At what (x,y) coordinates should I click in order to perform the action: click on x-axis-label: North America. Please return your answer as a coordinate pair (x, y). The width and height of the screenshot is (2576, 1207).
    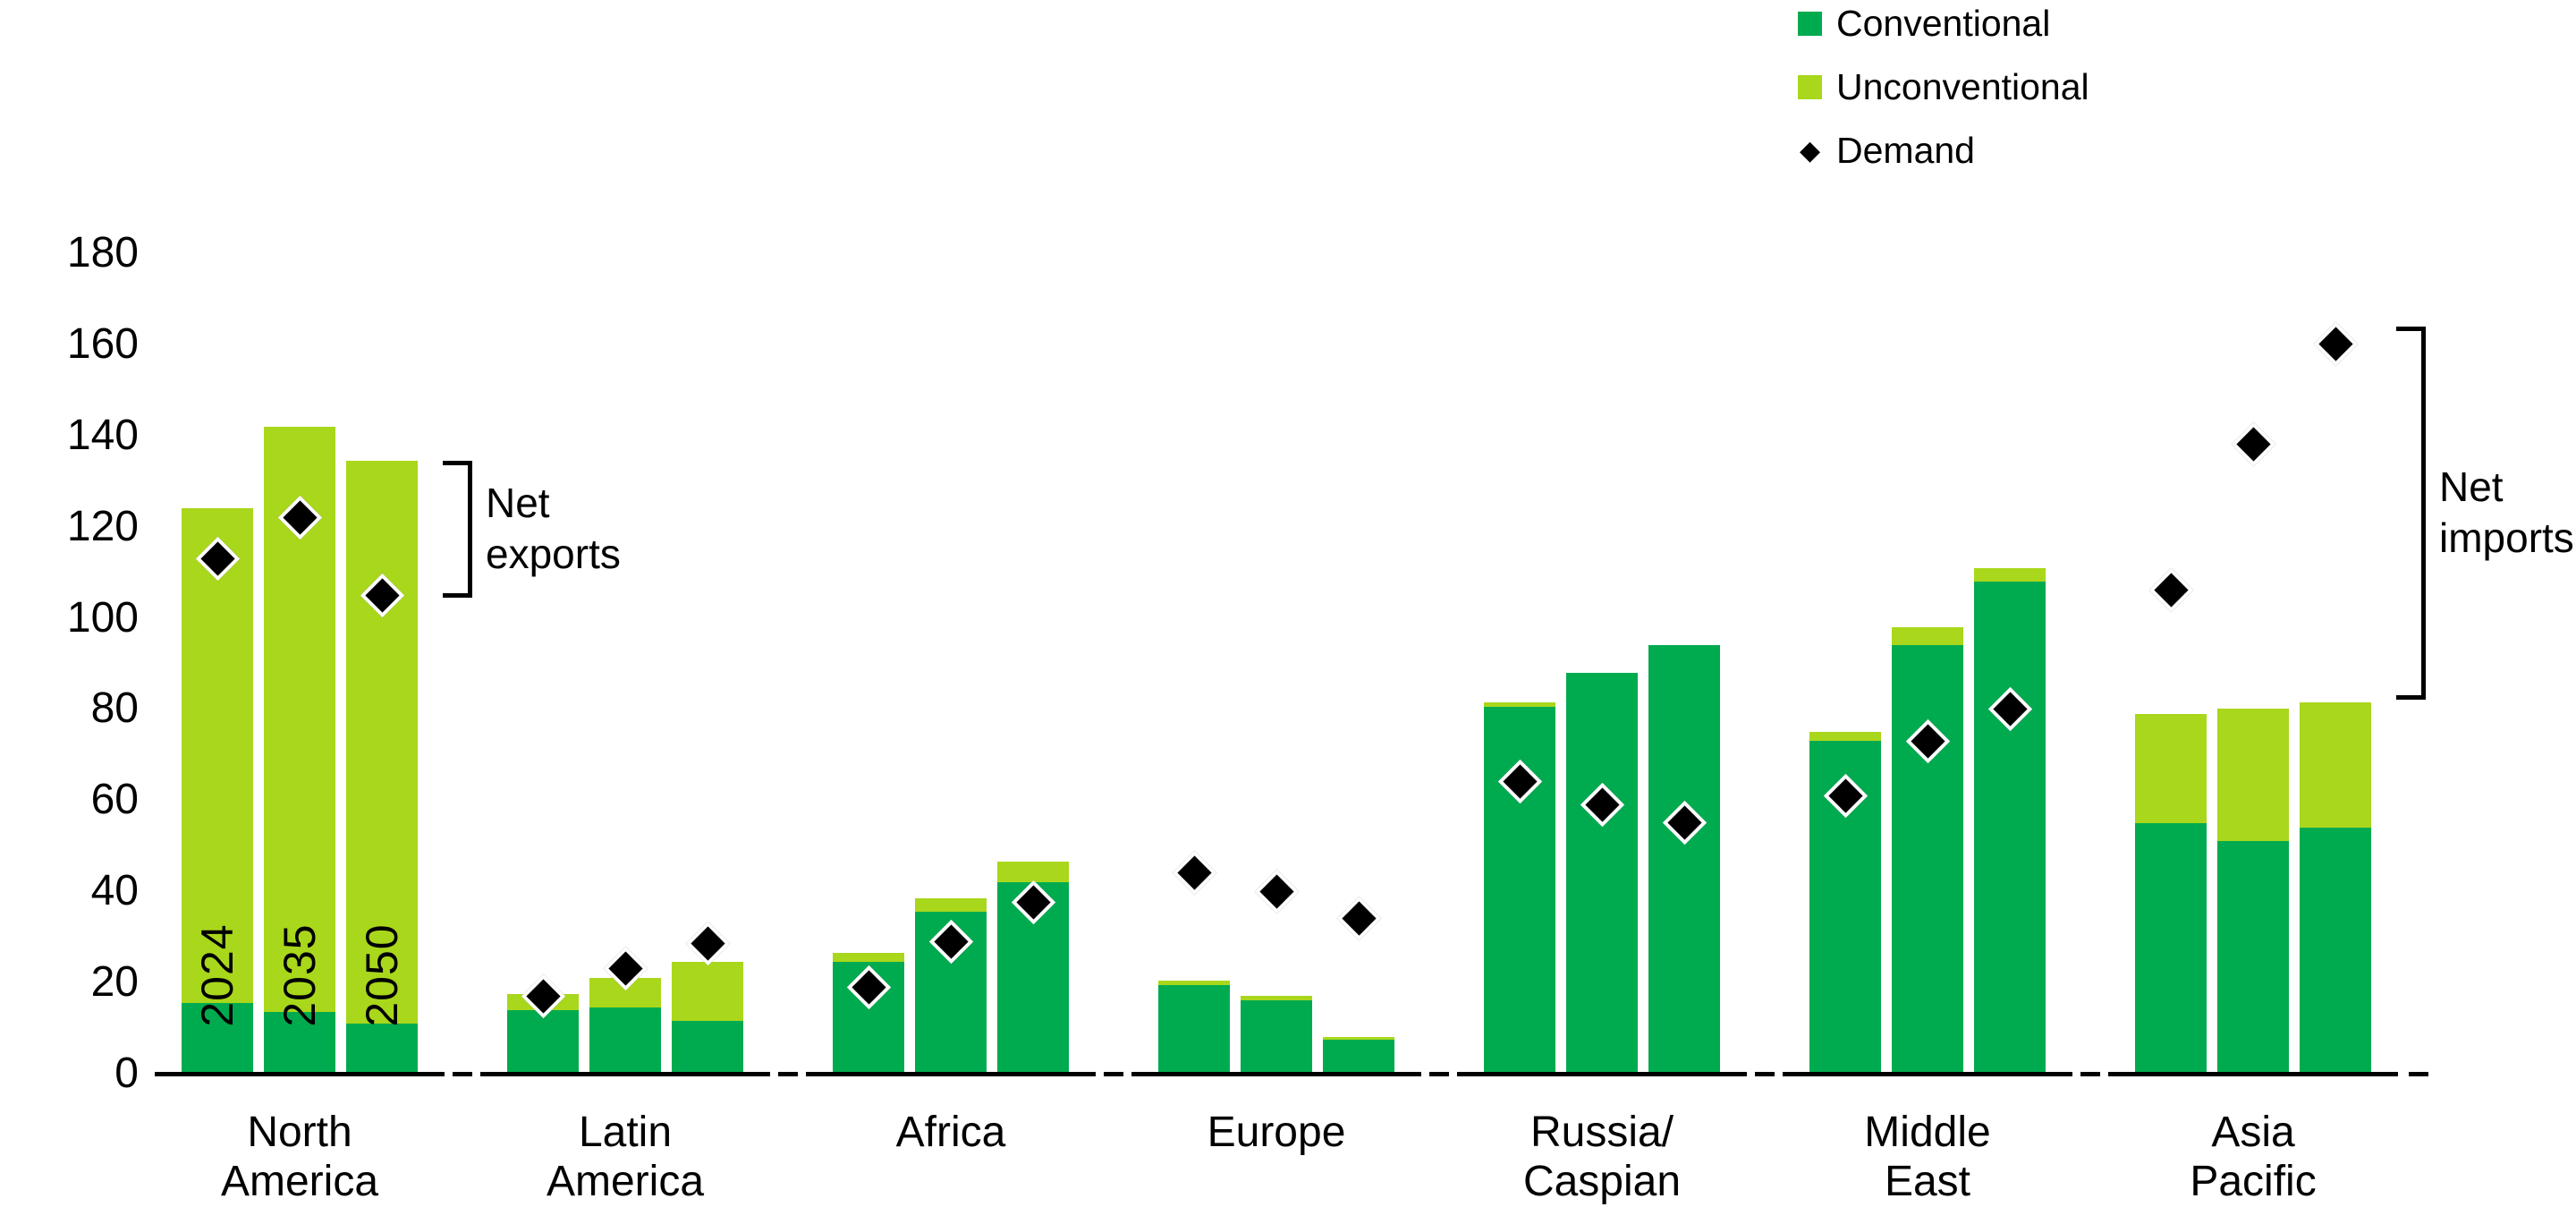
    Looking at the image, I should click on (299, 1157).